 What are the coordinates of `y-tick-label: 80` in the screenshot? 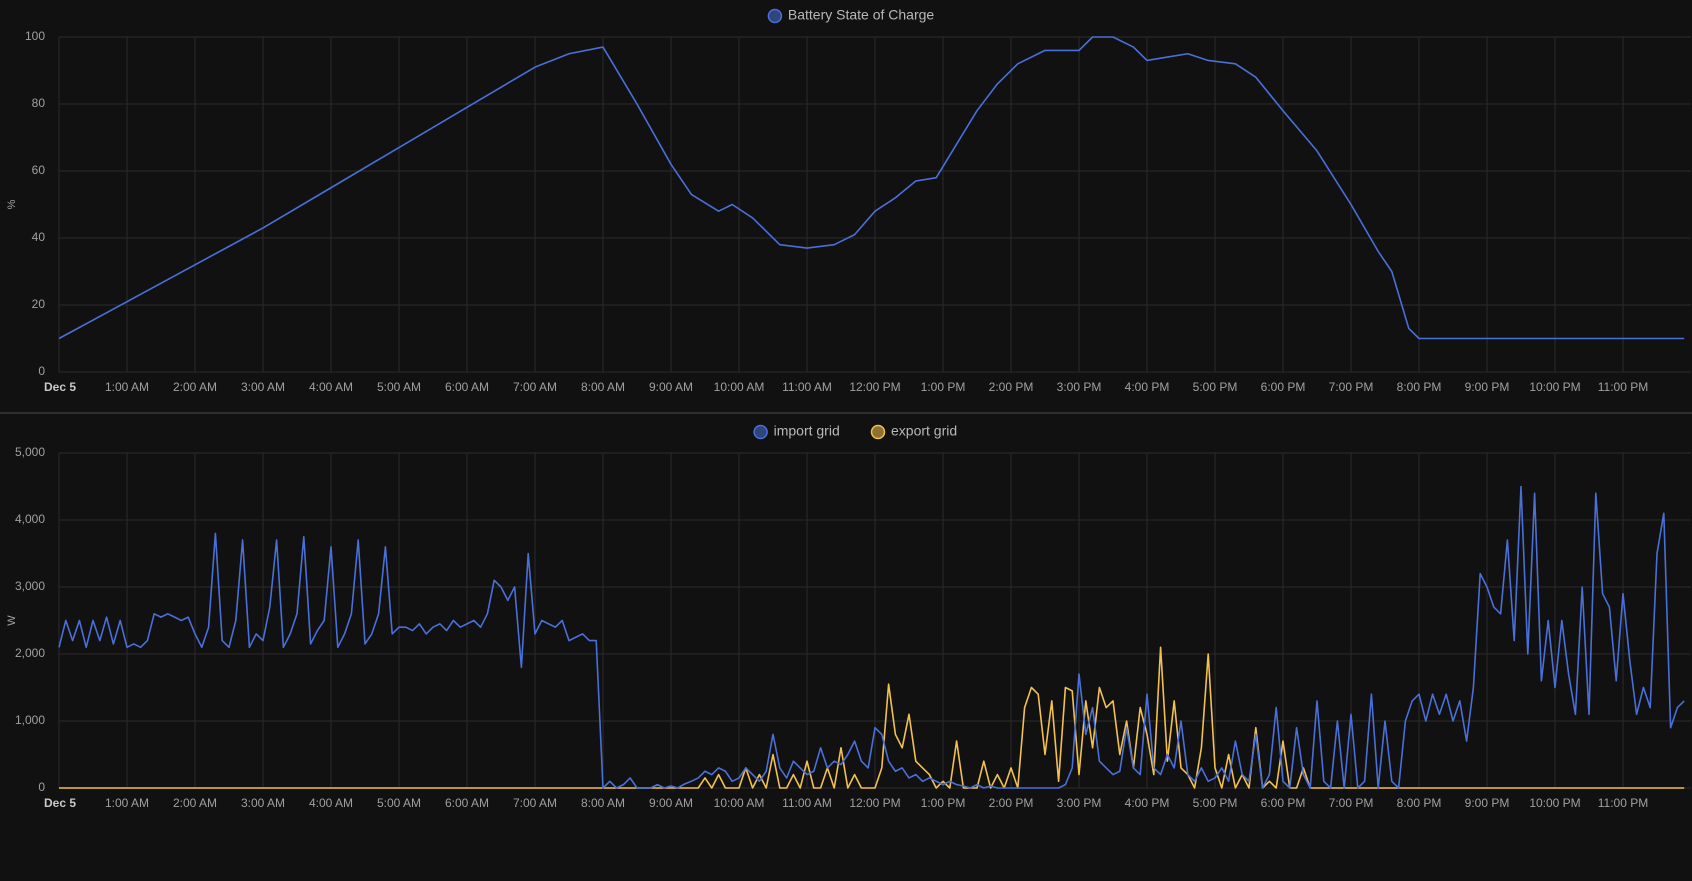 It's located at (39, 103).